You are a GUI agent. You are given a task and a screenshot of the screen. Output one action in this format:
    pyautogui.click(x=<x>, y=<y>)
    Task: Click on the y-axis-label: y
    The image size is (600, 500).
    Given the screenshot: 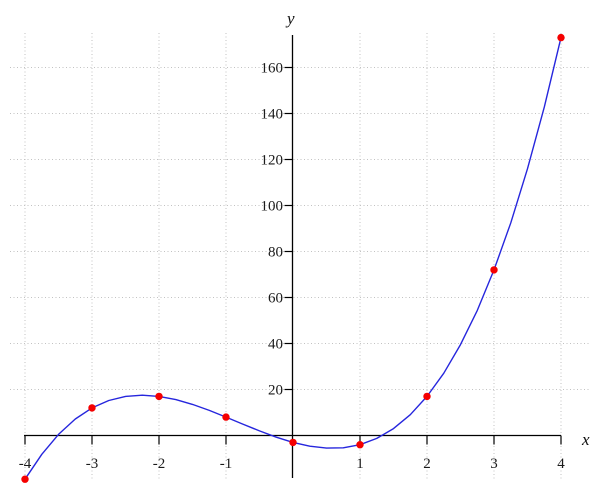 What is the action you would take?
    pyautogui.click(x=291, y=18)
    